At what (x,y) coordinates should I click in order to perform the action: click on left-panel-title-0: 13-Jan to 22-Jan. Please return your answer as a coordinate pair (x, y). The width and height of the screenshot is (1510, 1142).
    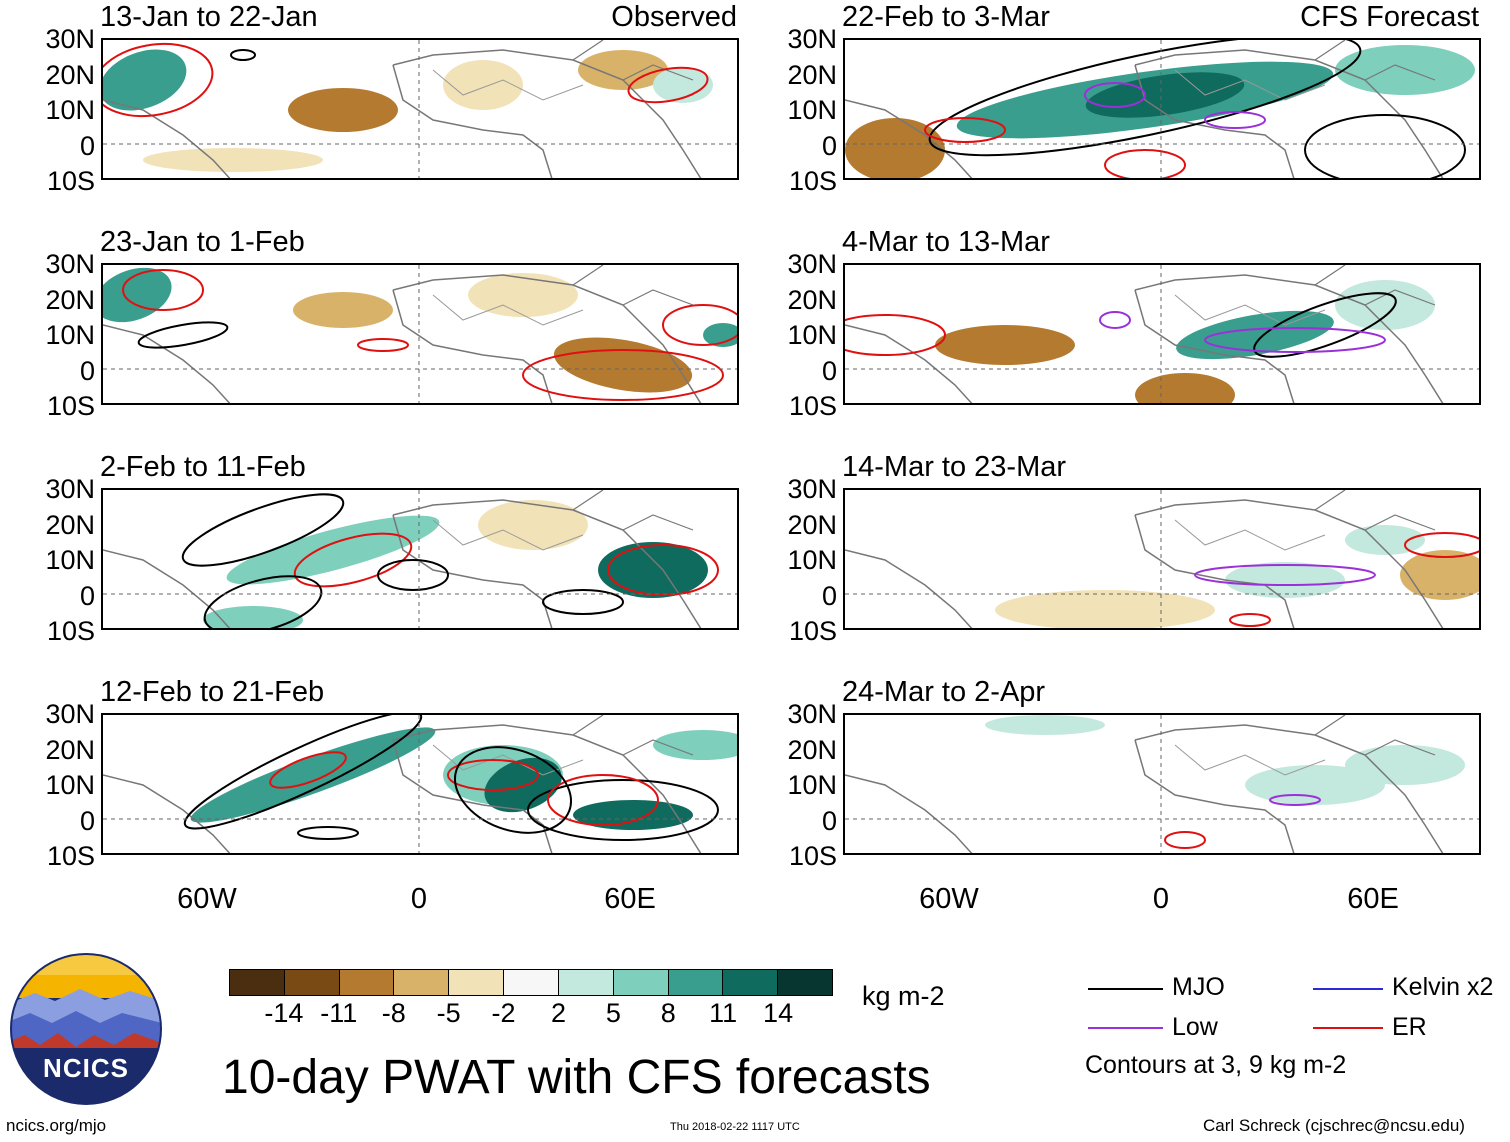
    Looking at the image, I should click on (209, 17).